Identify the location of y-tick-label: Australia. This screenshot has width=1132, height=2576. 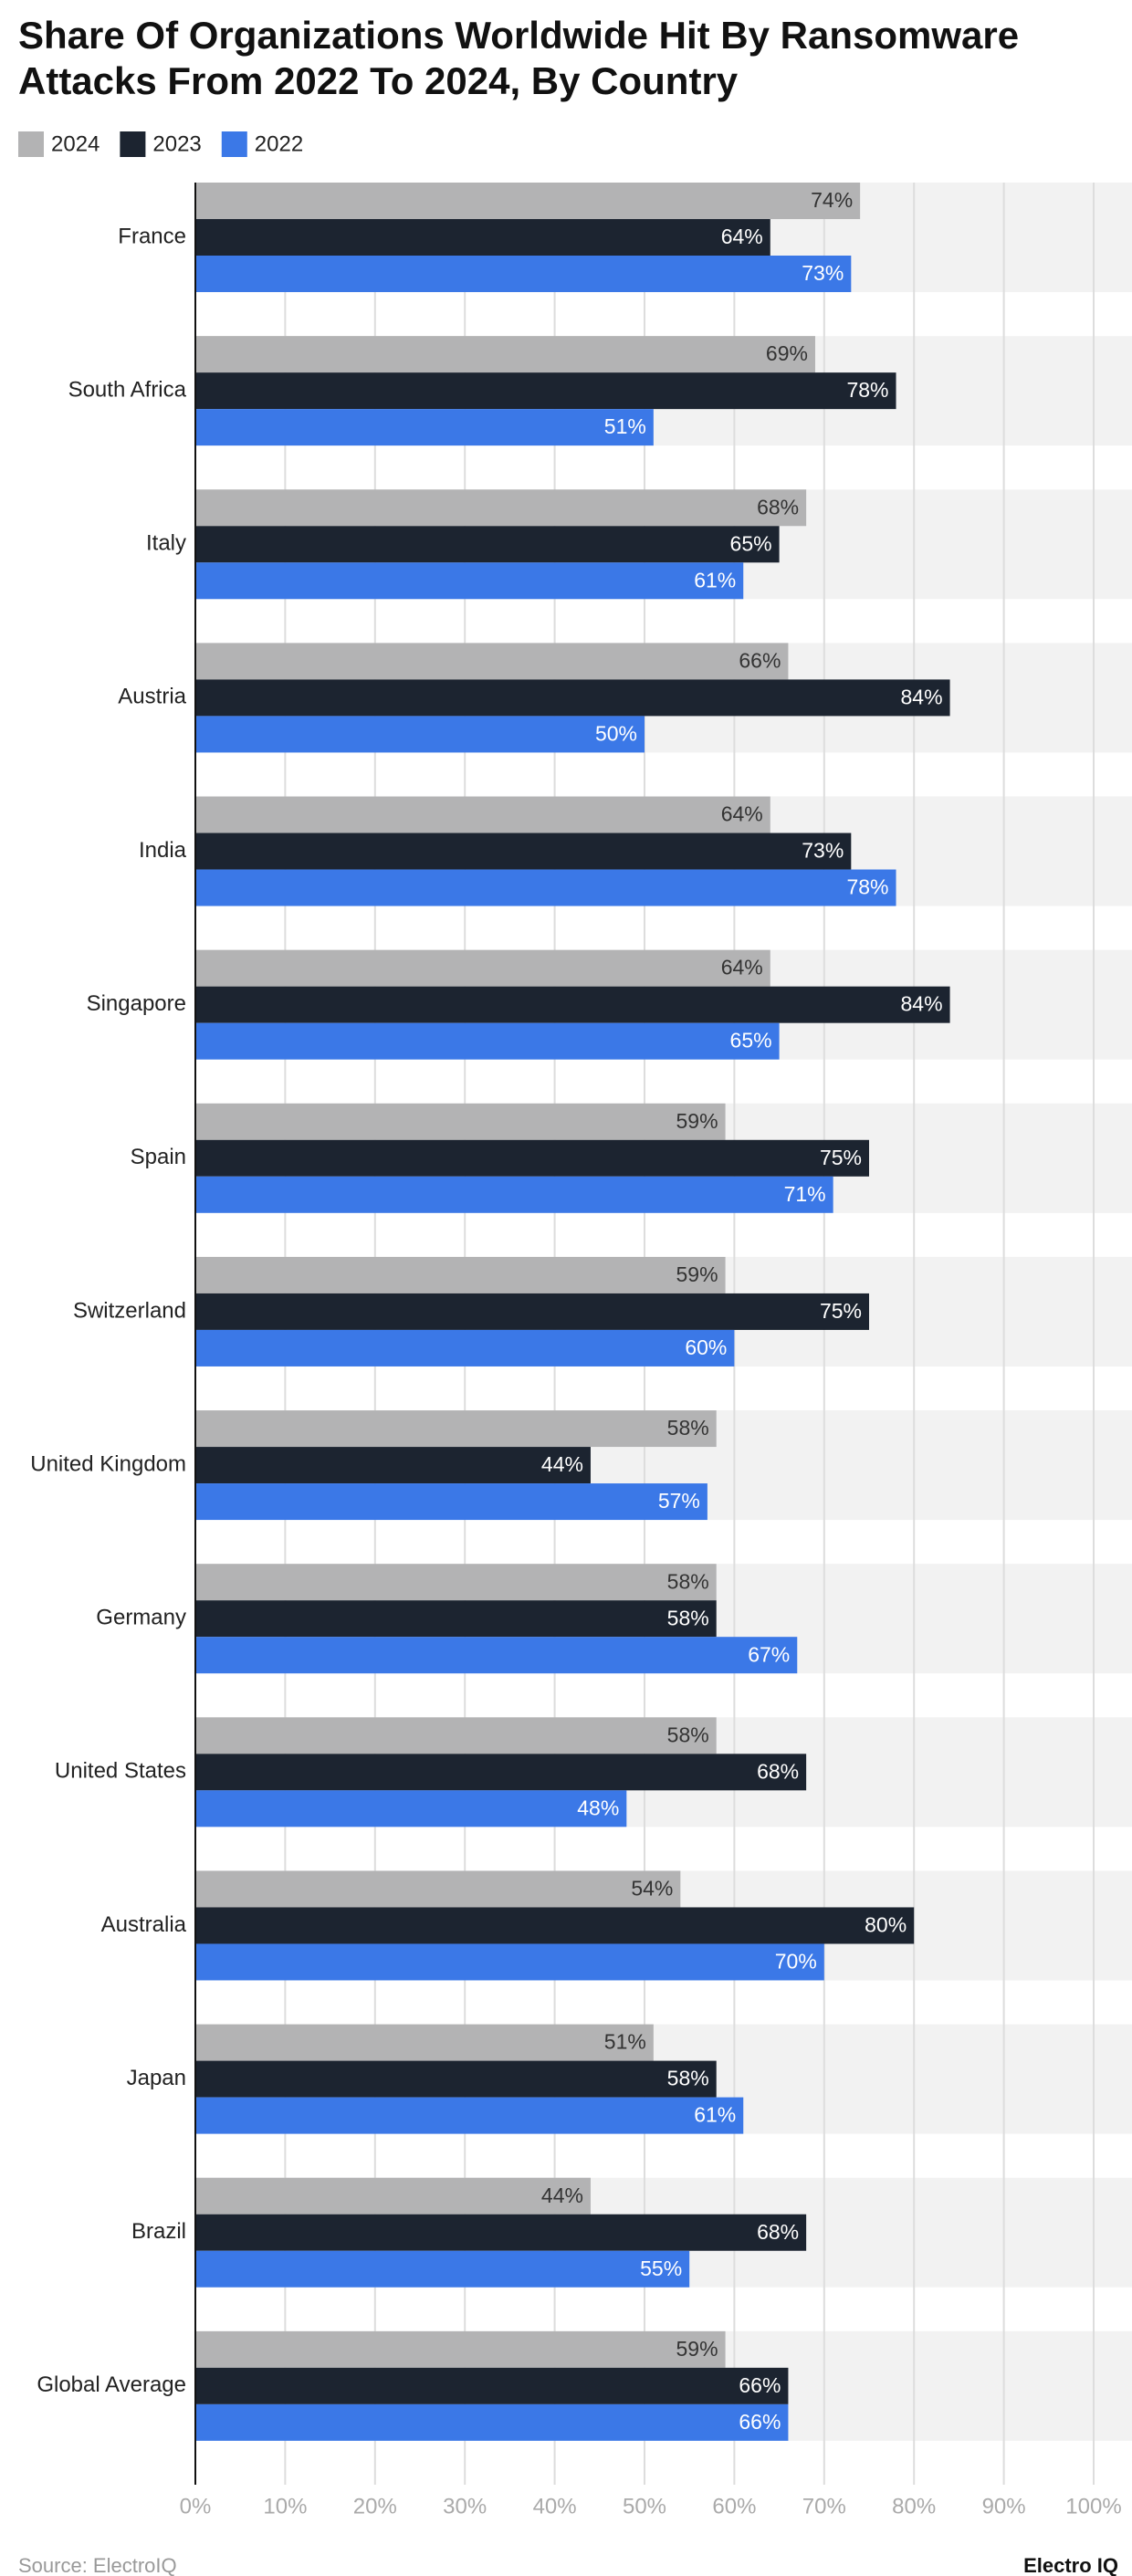
(144, 1925).